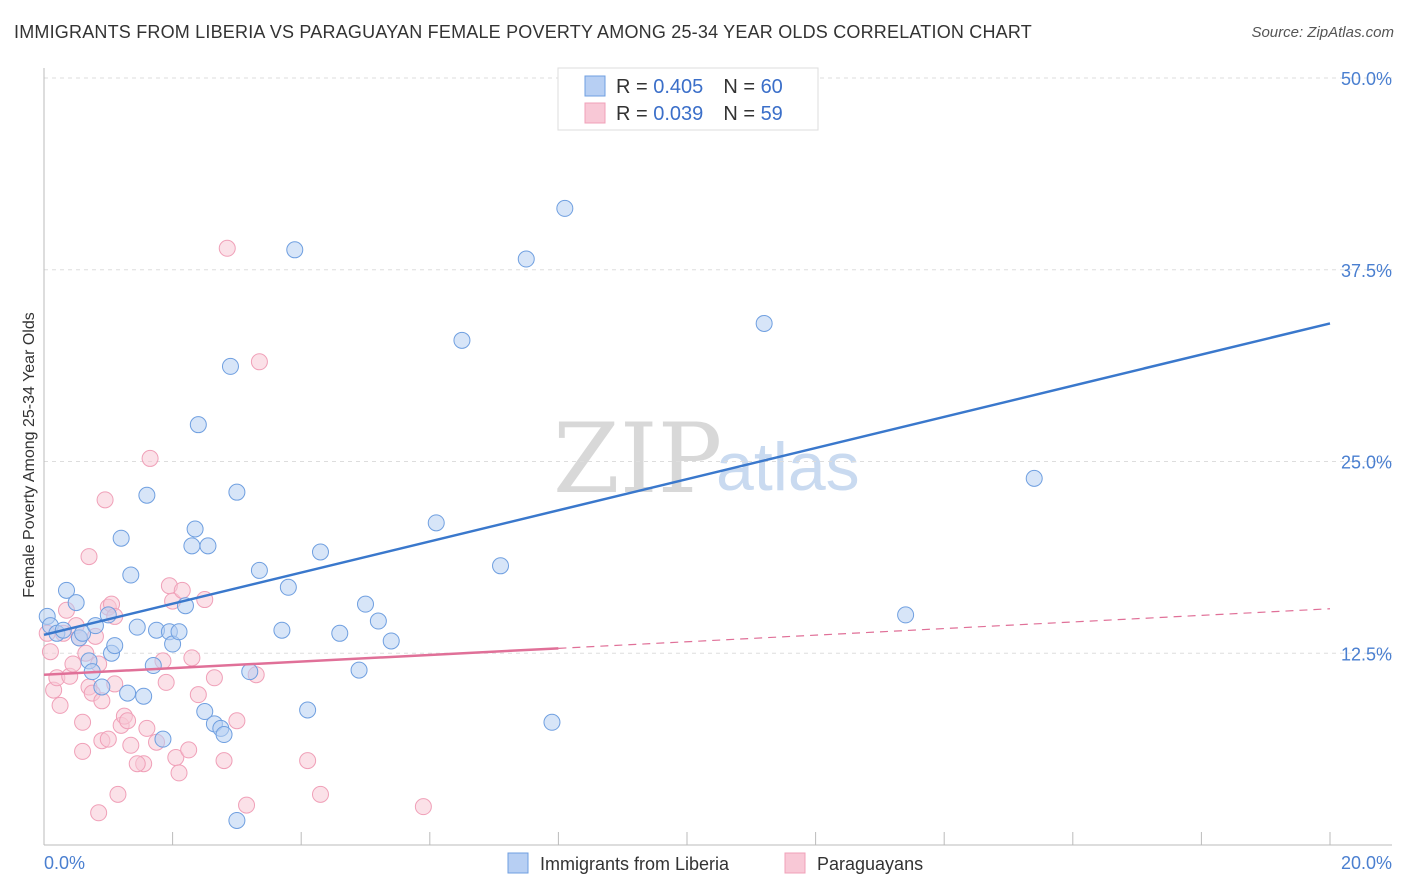  What do you see at coordinates (595, 86) in the screenshot?
I see `legend-swatch-liberia` at bounding box center [595, 86].